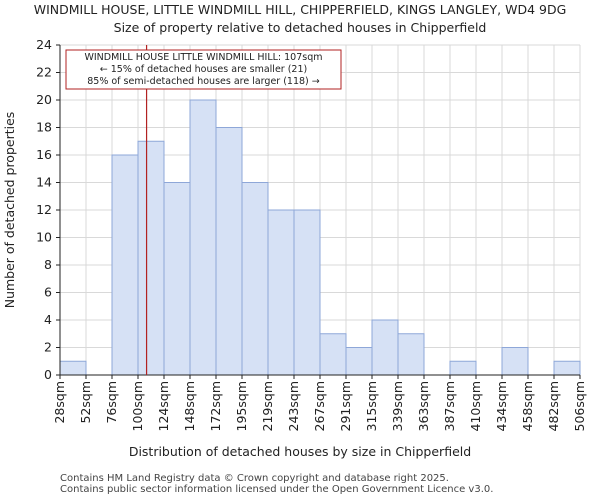 The height and width of the screenshot is (500, 600). Describe the element at coordinates (48, 292) in the screenshot. I see `y-tick-label: 6` at that location.